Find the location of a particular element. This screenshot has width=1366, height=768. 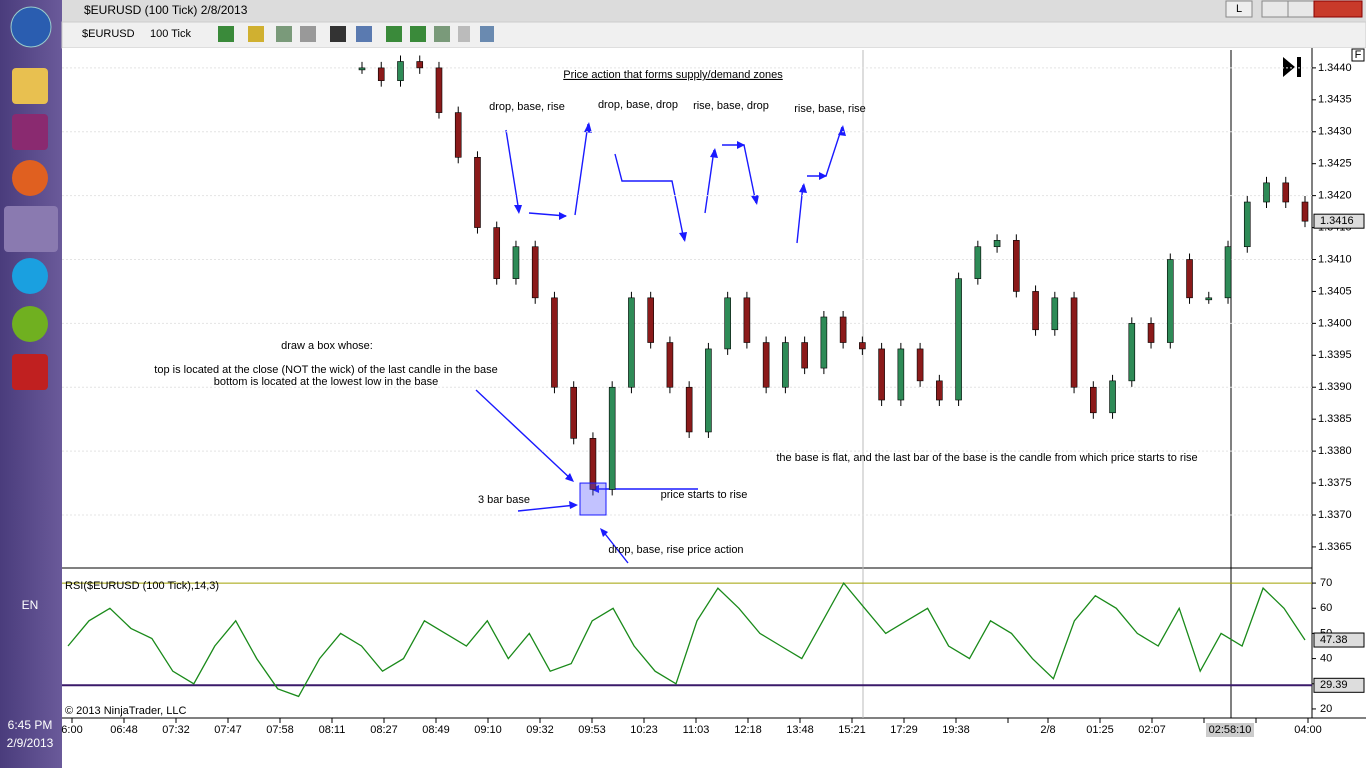

annotation: rise, base, rise is located at coordinates (830, 109).